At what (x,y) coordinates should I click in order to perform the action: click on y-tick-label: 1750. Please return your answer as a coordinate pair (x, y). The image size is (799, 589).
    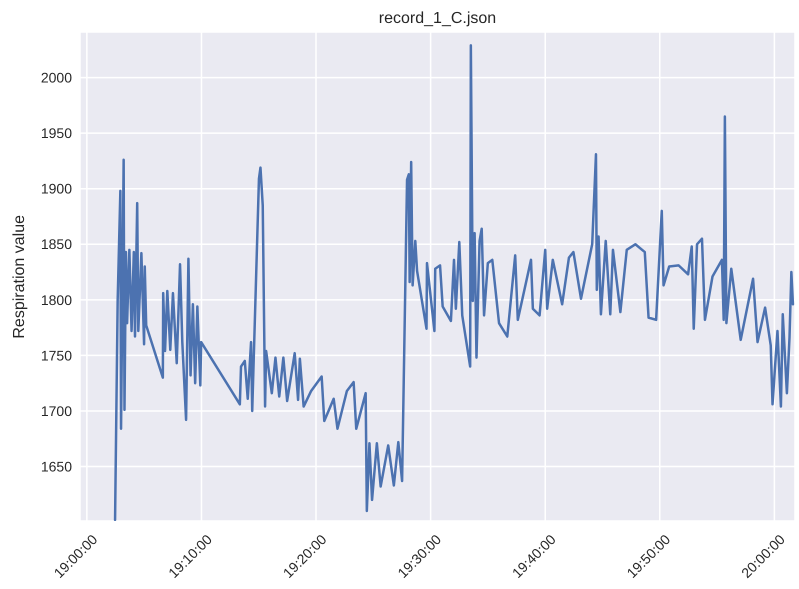
    Looking at the image, I should click on (56, 355).